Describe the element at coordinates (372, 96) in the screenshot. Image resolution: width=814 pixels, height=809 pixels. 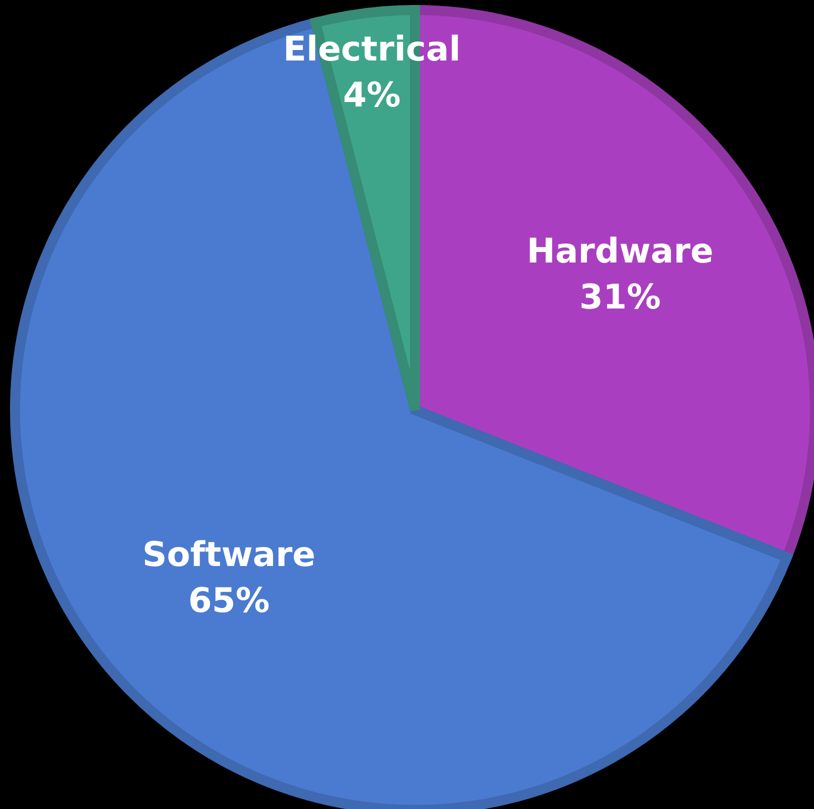
I see `data-label: 4%` at that location.